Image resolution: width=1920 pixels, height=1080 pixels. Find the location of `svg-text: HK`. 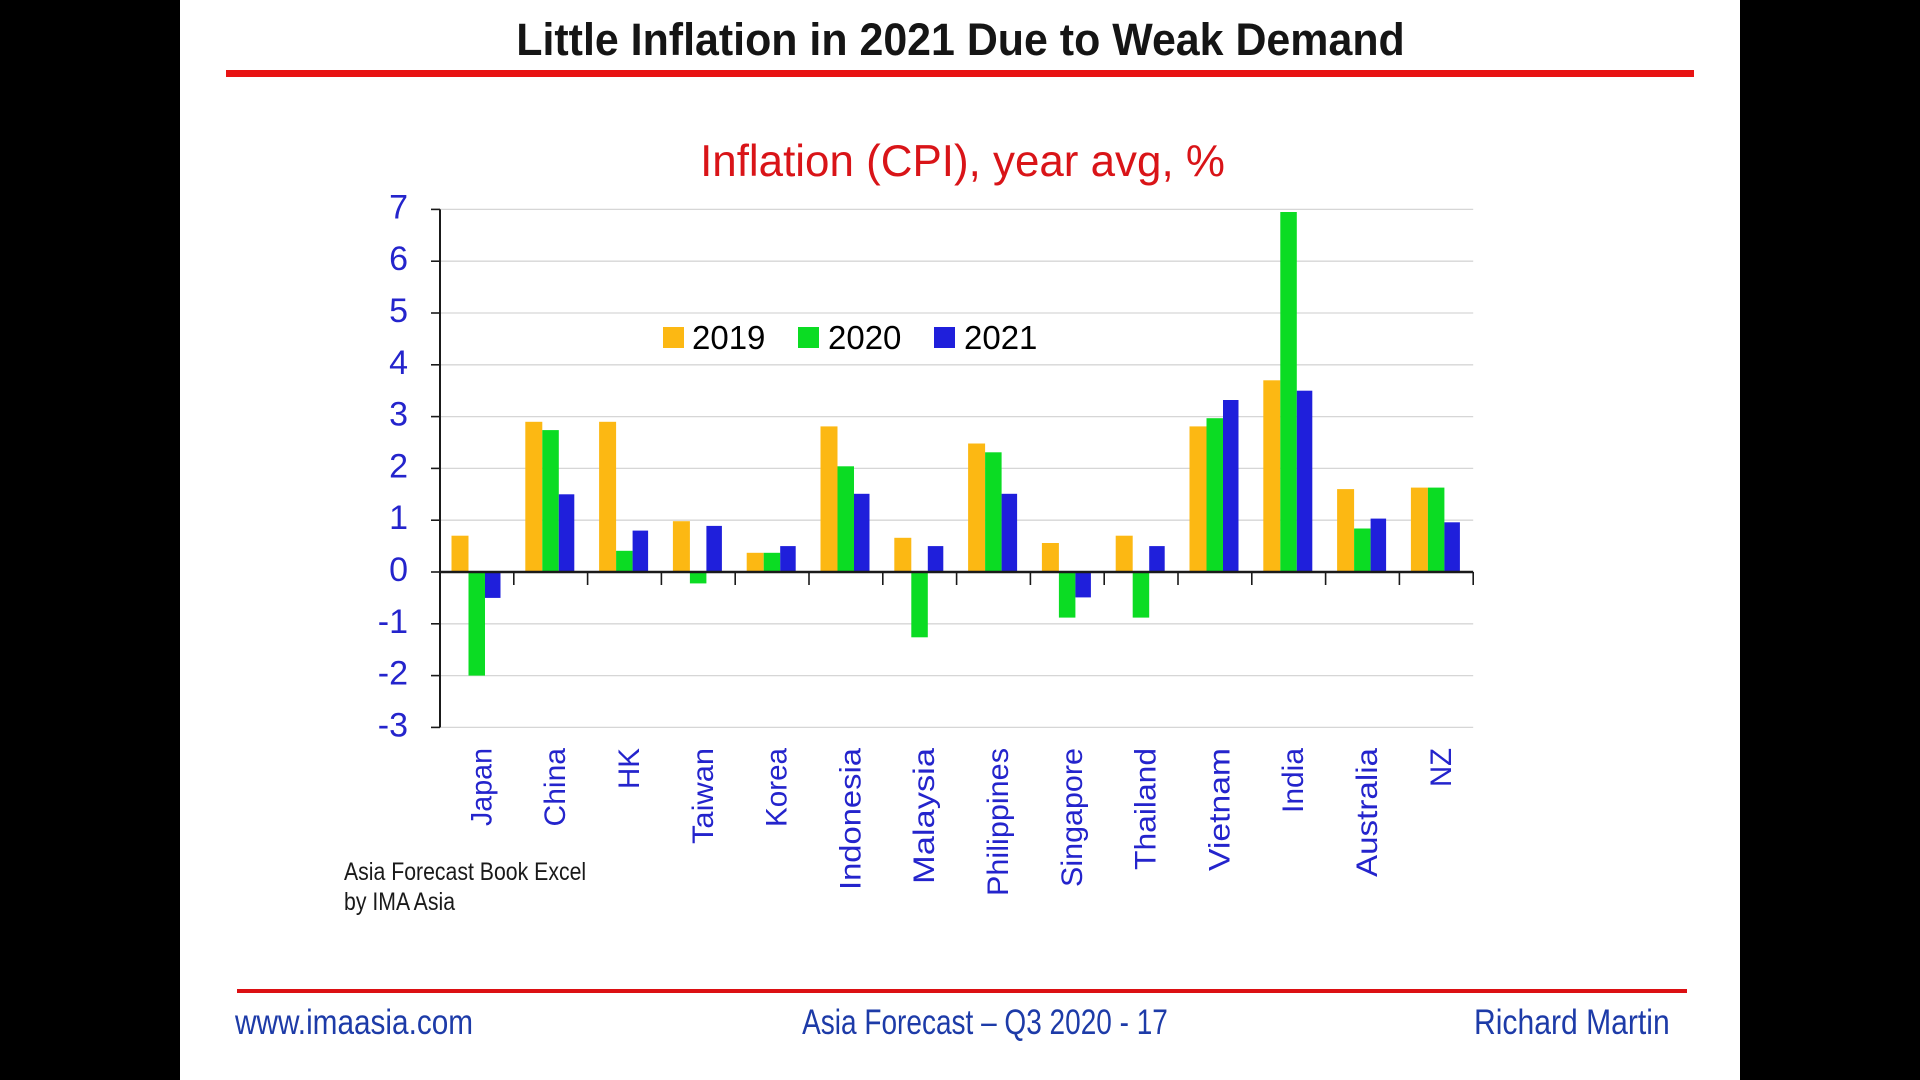

svg-text: HK is located at coordinates (629, 768).